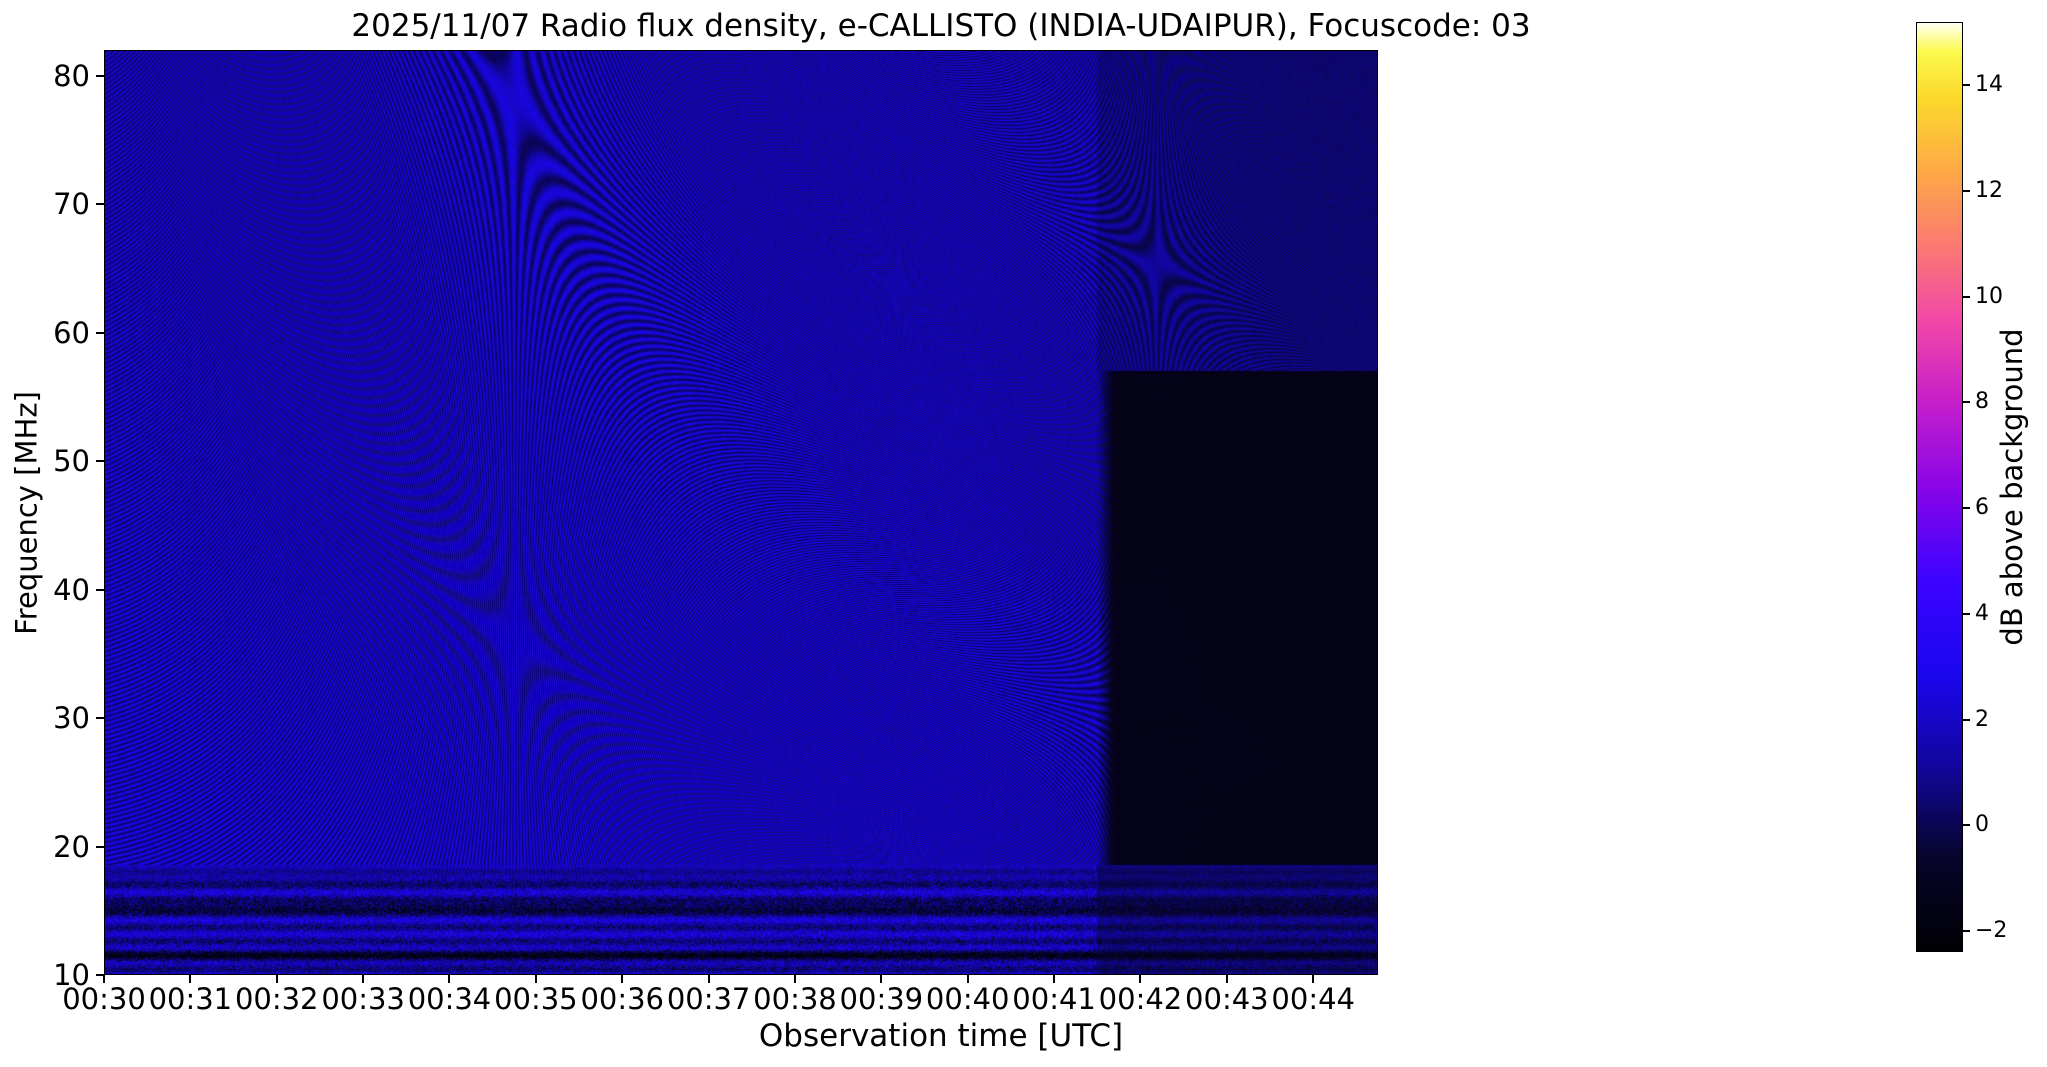 This screenshot has width=2047, height=1067. Describe the element at coordinates (967, 999) in the screenshot. I see `x-tick-label: 00:40` at that location.